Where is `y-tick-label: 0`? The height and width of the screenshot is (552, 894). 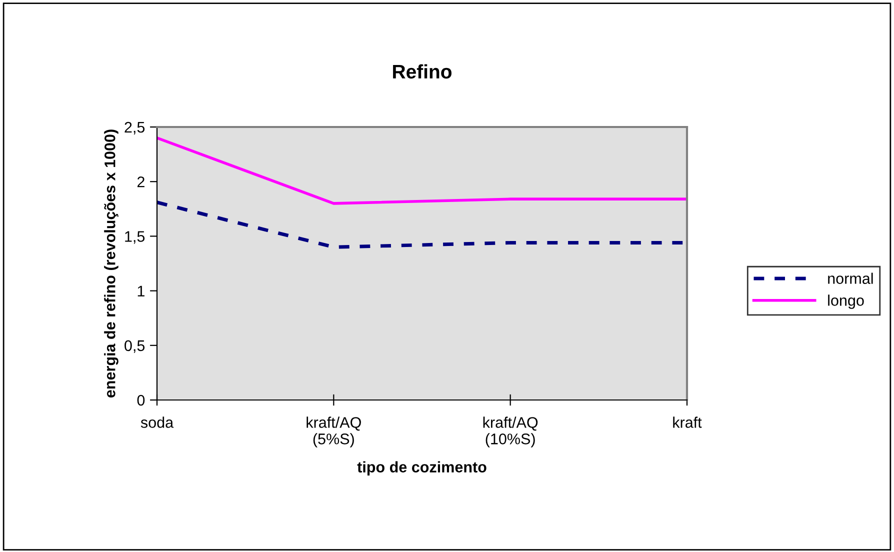
y-tick-label: 0 is located at coordinates (141, 400).